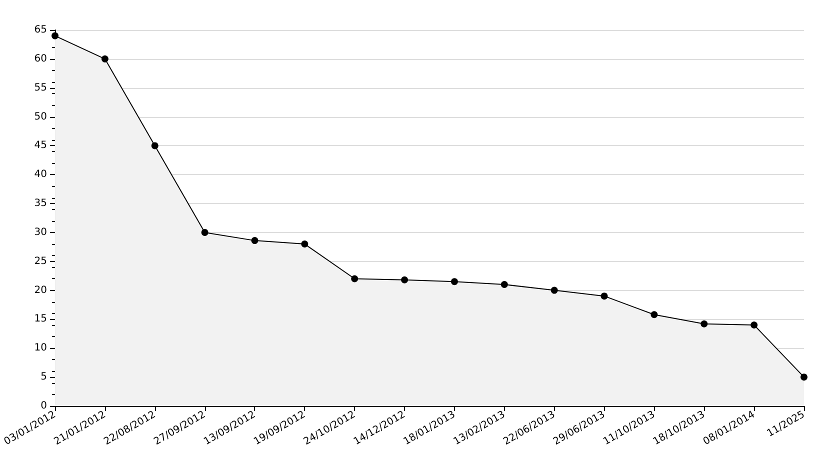 Image resolution: width=834 pixels, height=468 pixels. What do you see at coordinates (41, 290) in the screenshot?
I see `y-tick-label: 20` at bounding box center [41, 290].